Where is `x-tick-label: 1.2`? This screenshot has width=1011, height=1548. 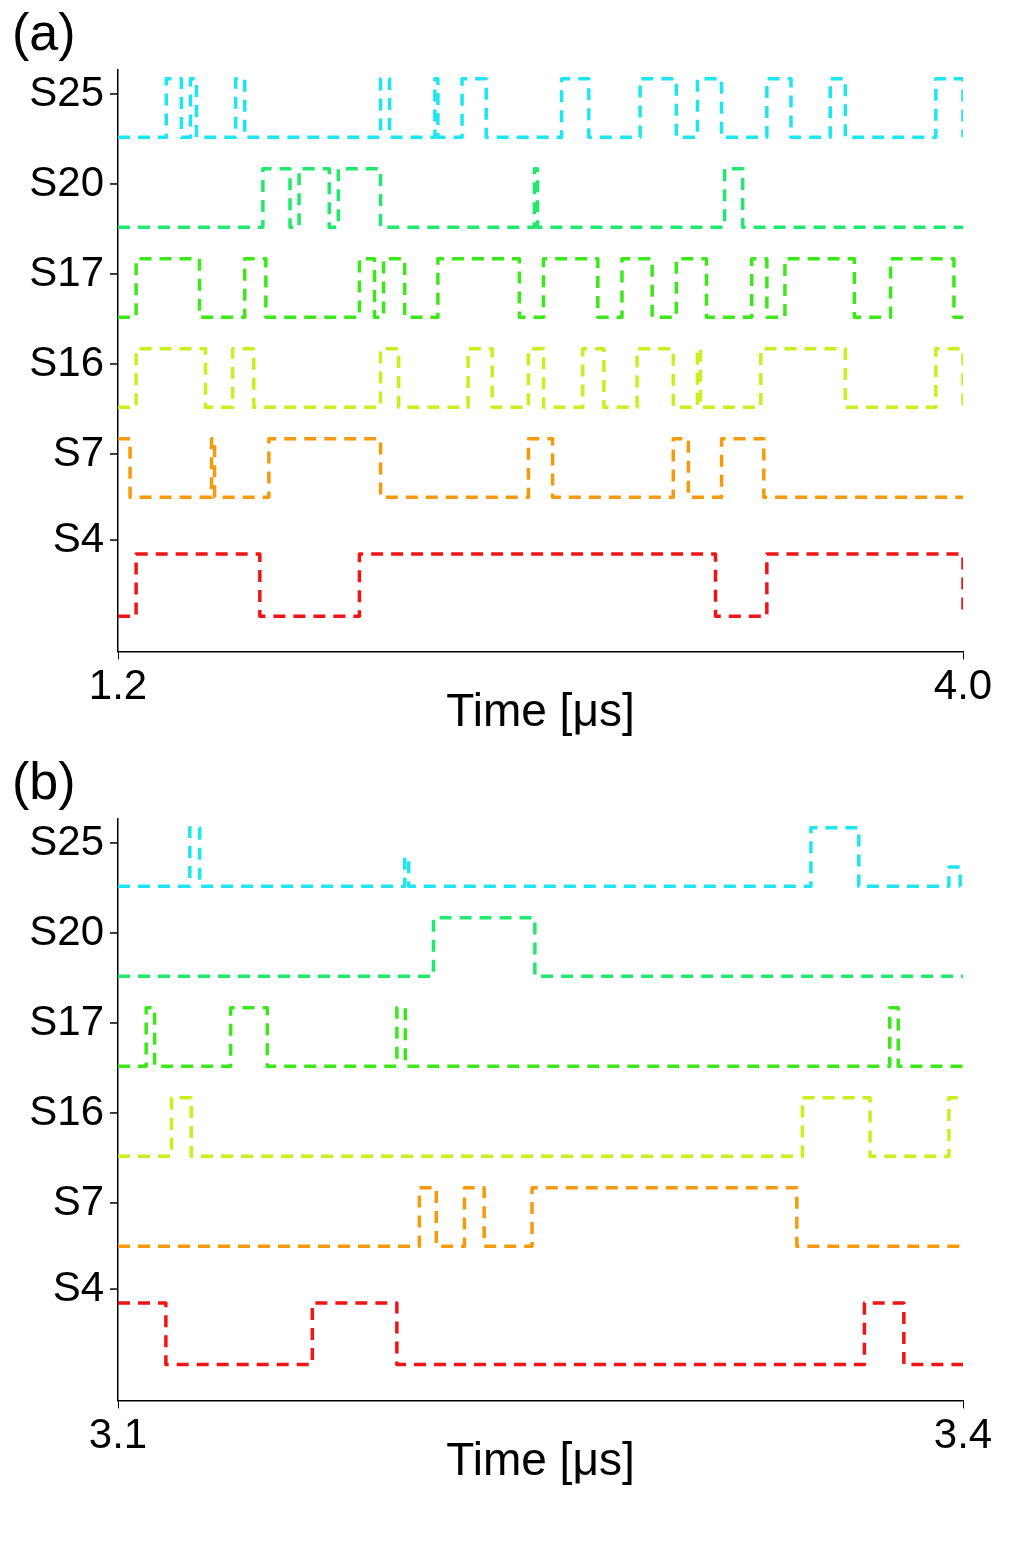
x-tick-label: 1.2 is located at coordinates (118, 685).